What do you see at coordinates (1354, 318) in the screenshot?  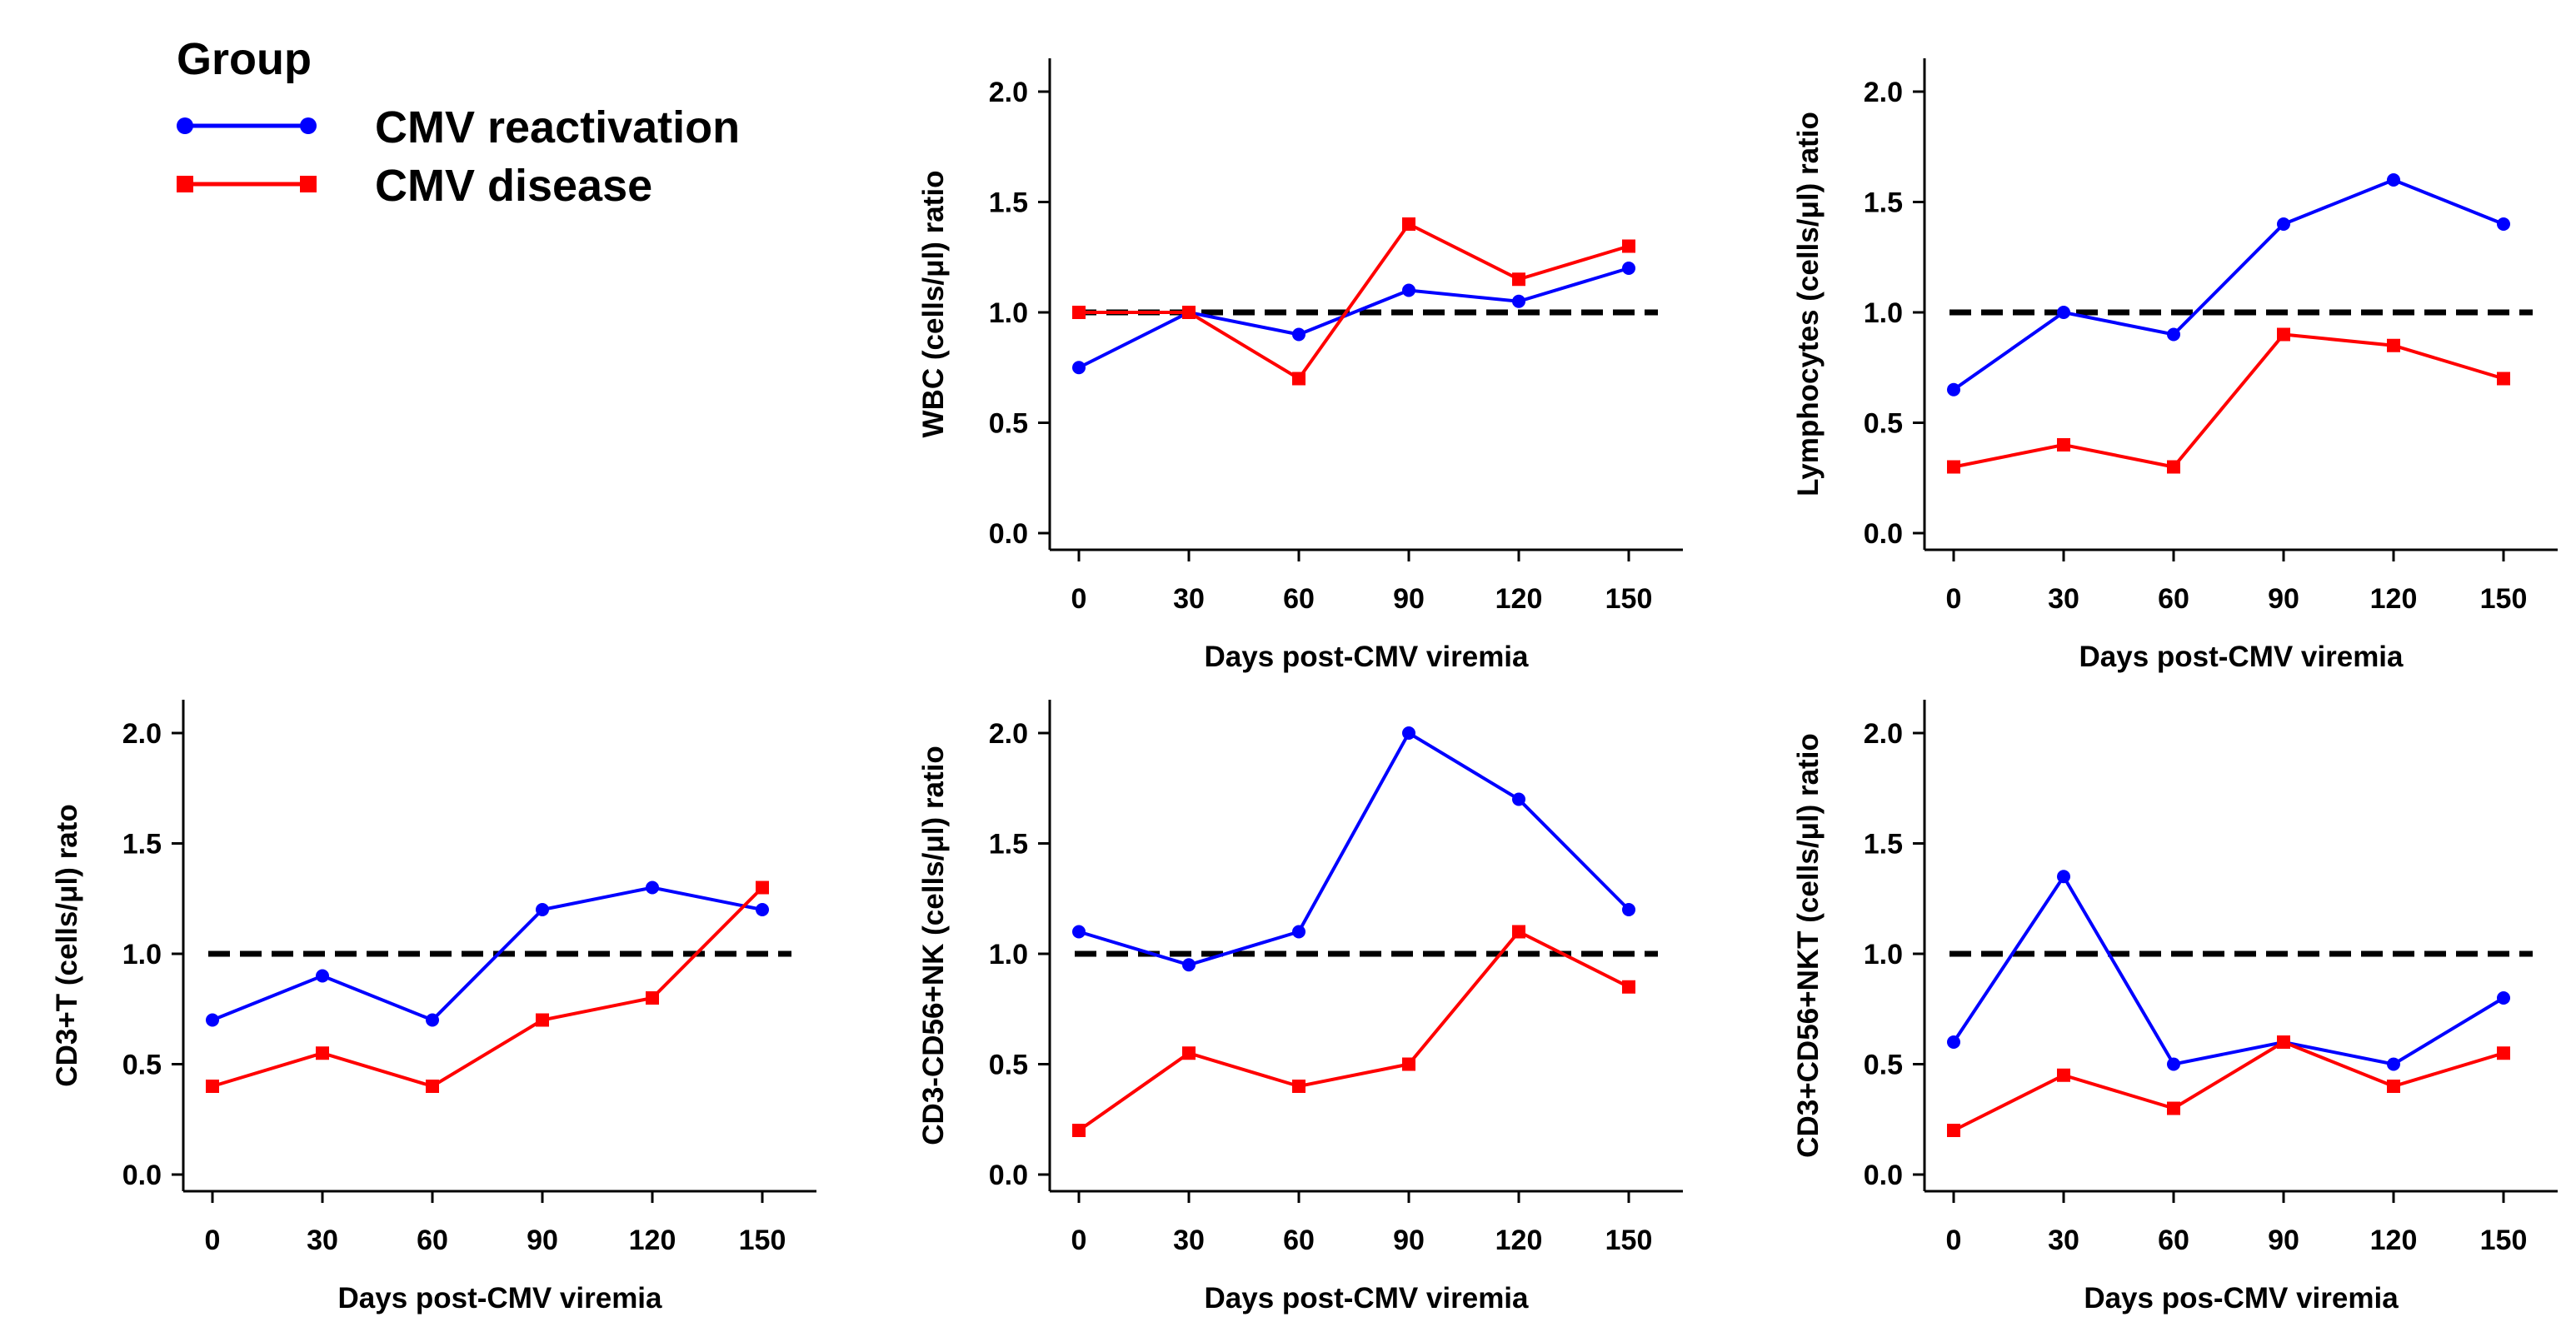 I see `wbc-line-reactivation` at bounding box center [1354, 318].